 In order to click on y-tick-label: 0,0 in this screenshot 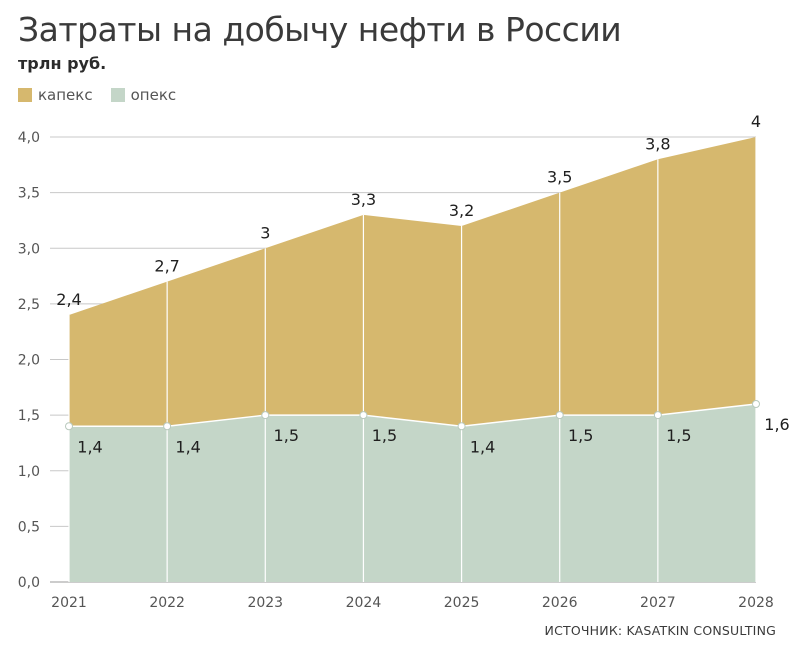, I will do `click(29, 583)`.